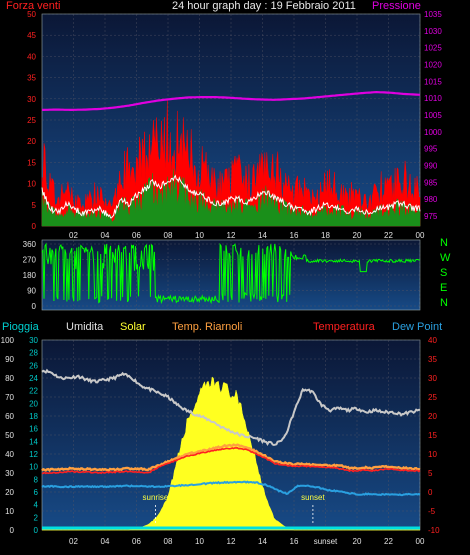 The image size is (470, 555). What do you see at coordinates (433, 31) in the screenshot?
I see `pressure-tick-label: 1030` at bounding box center [433, 31].